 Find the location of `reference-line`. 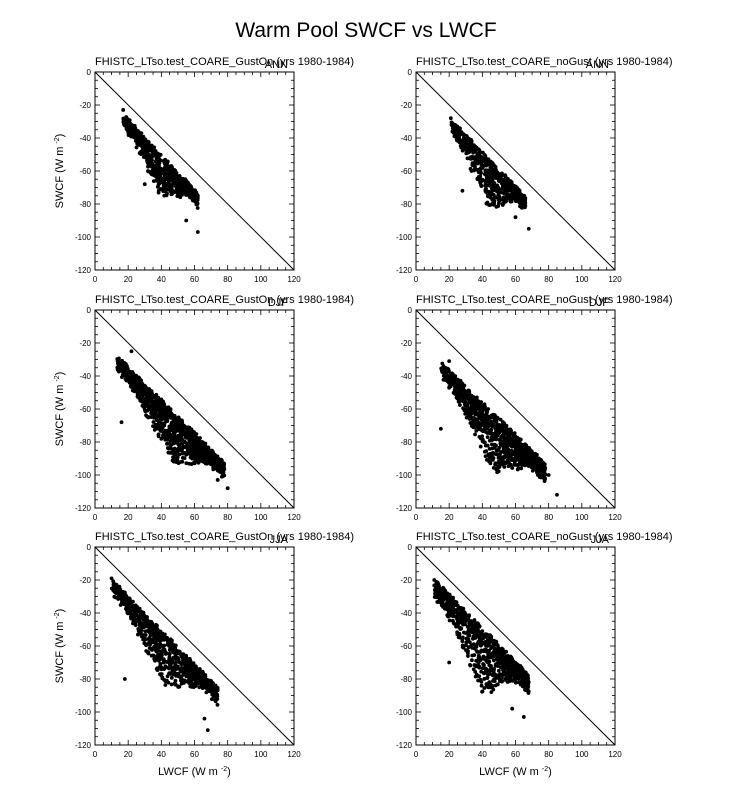

reference-line is located at coordinates (194, 171).